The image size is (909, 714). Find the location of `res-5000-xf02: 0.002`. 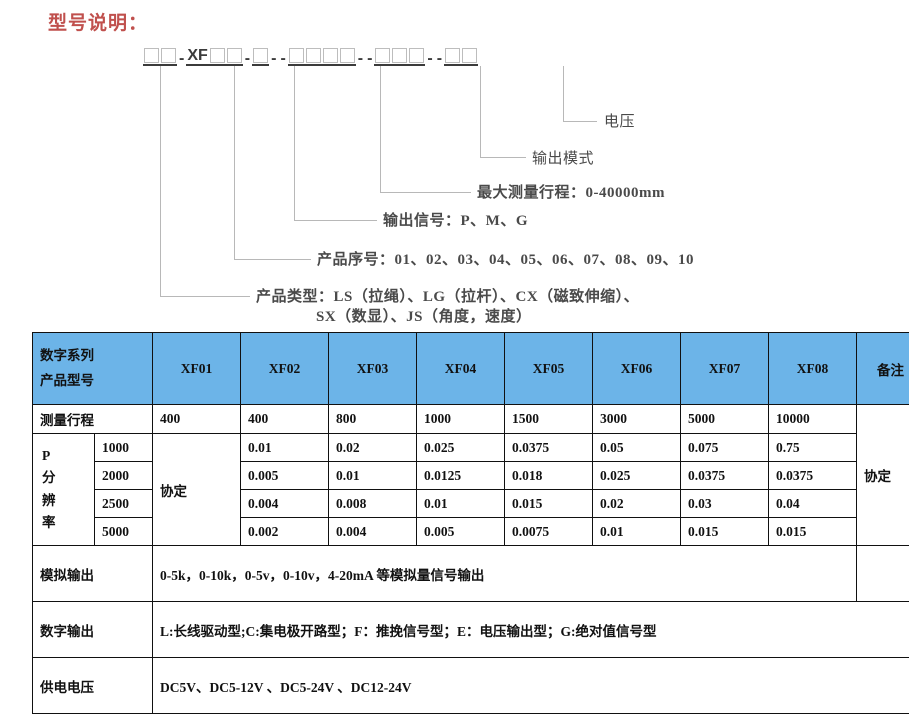

res-5000-xf02: 0.002 is located at coordinates (285, 532).